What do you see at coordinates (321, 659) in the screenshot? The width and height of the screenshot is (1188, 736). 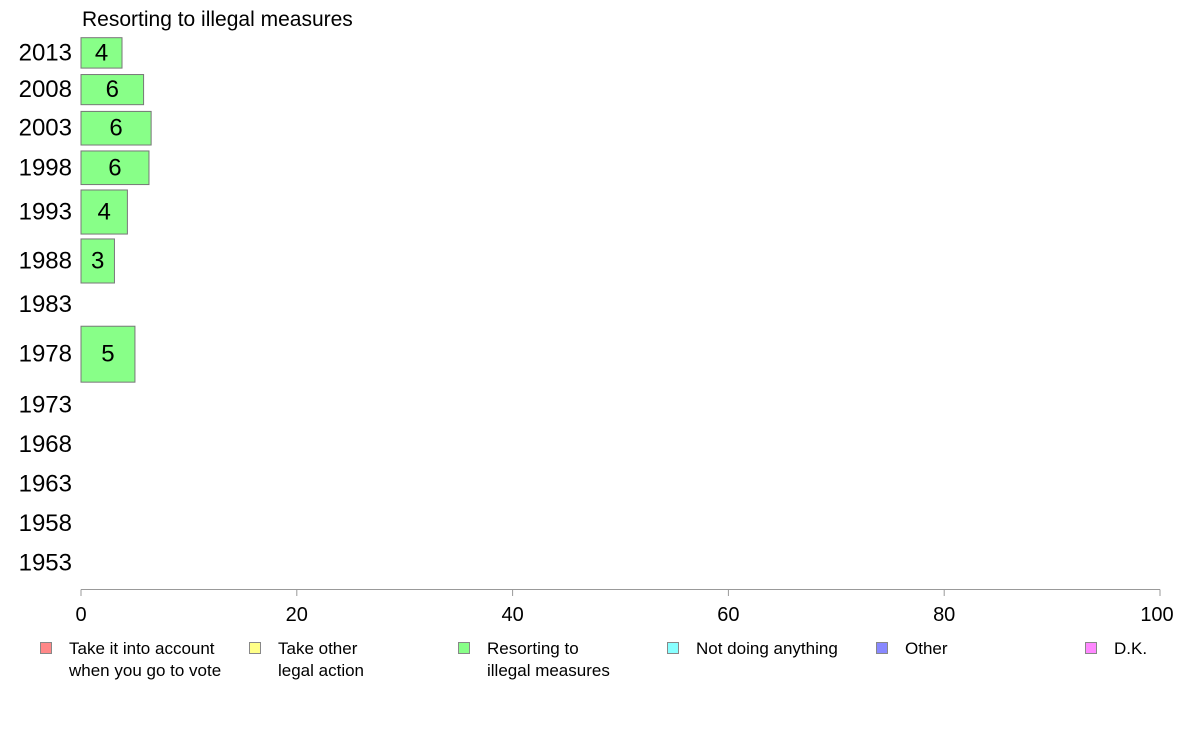 I see `legend-label: Take other legal action` at bounding box center [321, 659].